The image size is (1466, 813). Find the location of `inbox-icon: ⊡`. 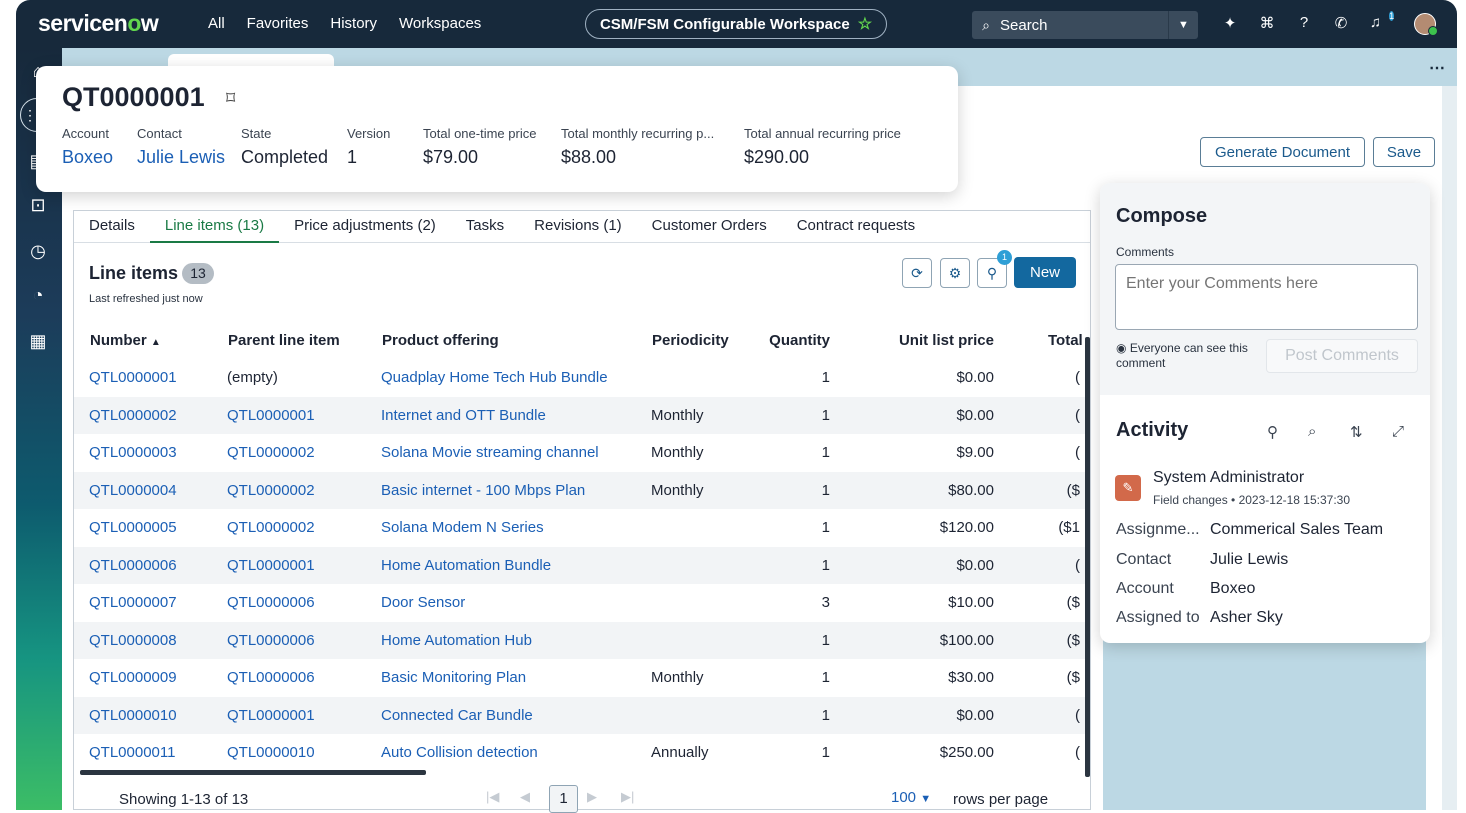

inbox-icon: ⊡ is located at coordinates (38, 205).